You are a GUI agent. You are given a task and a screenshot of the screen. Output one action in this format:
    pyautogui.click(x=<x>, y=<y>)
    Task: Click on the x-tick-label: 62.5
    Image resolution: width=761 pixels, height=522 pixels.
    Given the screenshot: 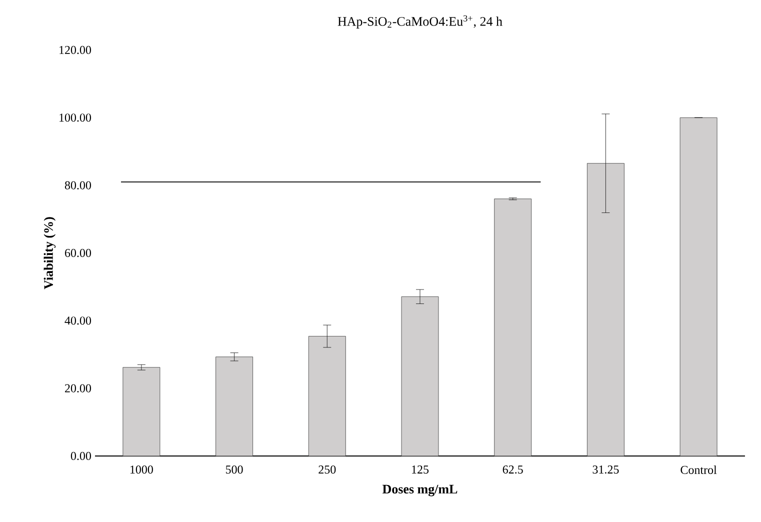 What is the action you would take?
    pyautogui.click(x=512, y=470)
    